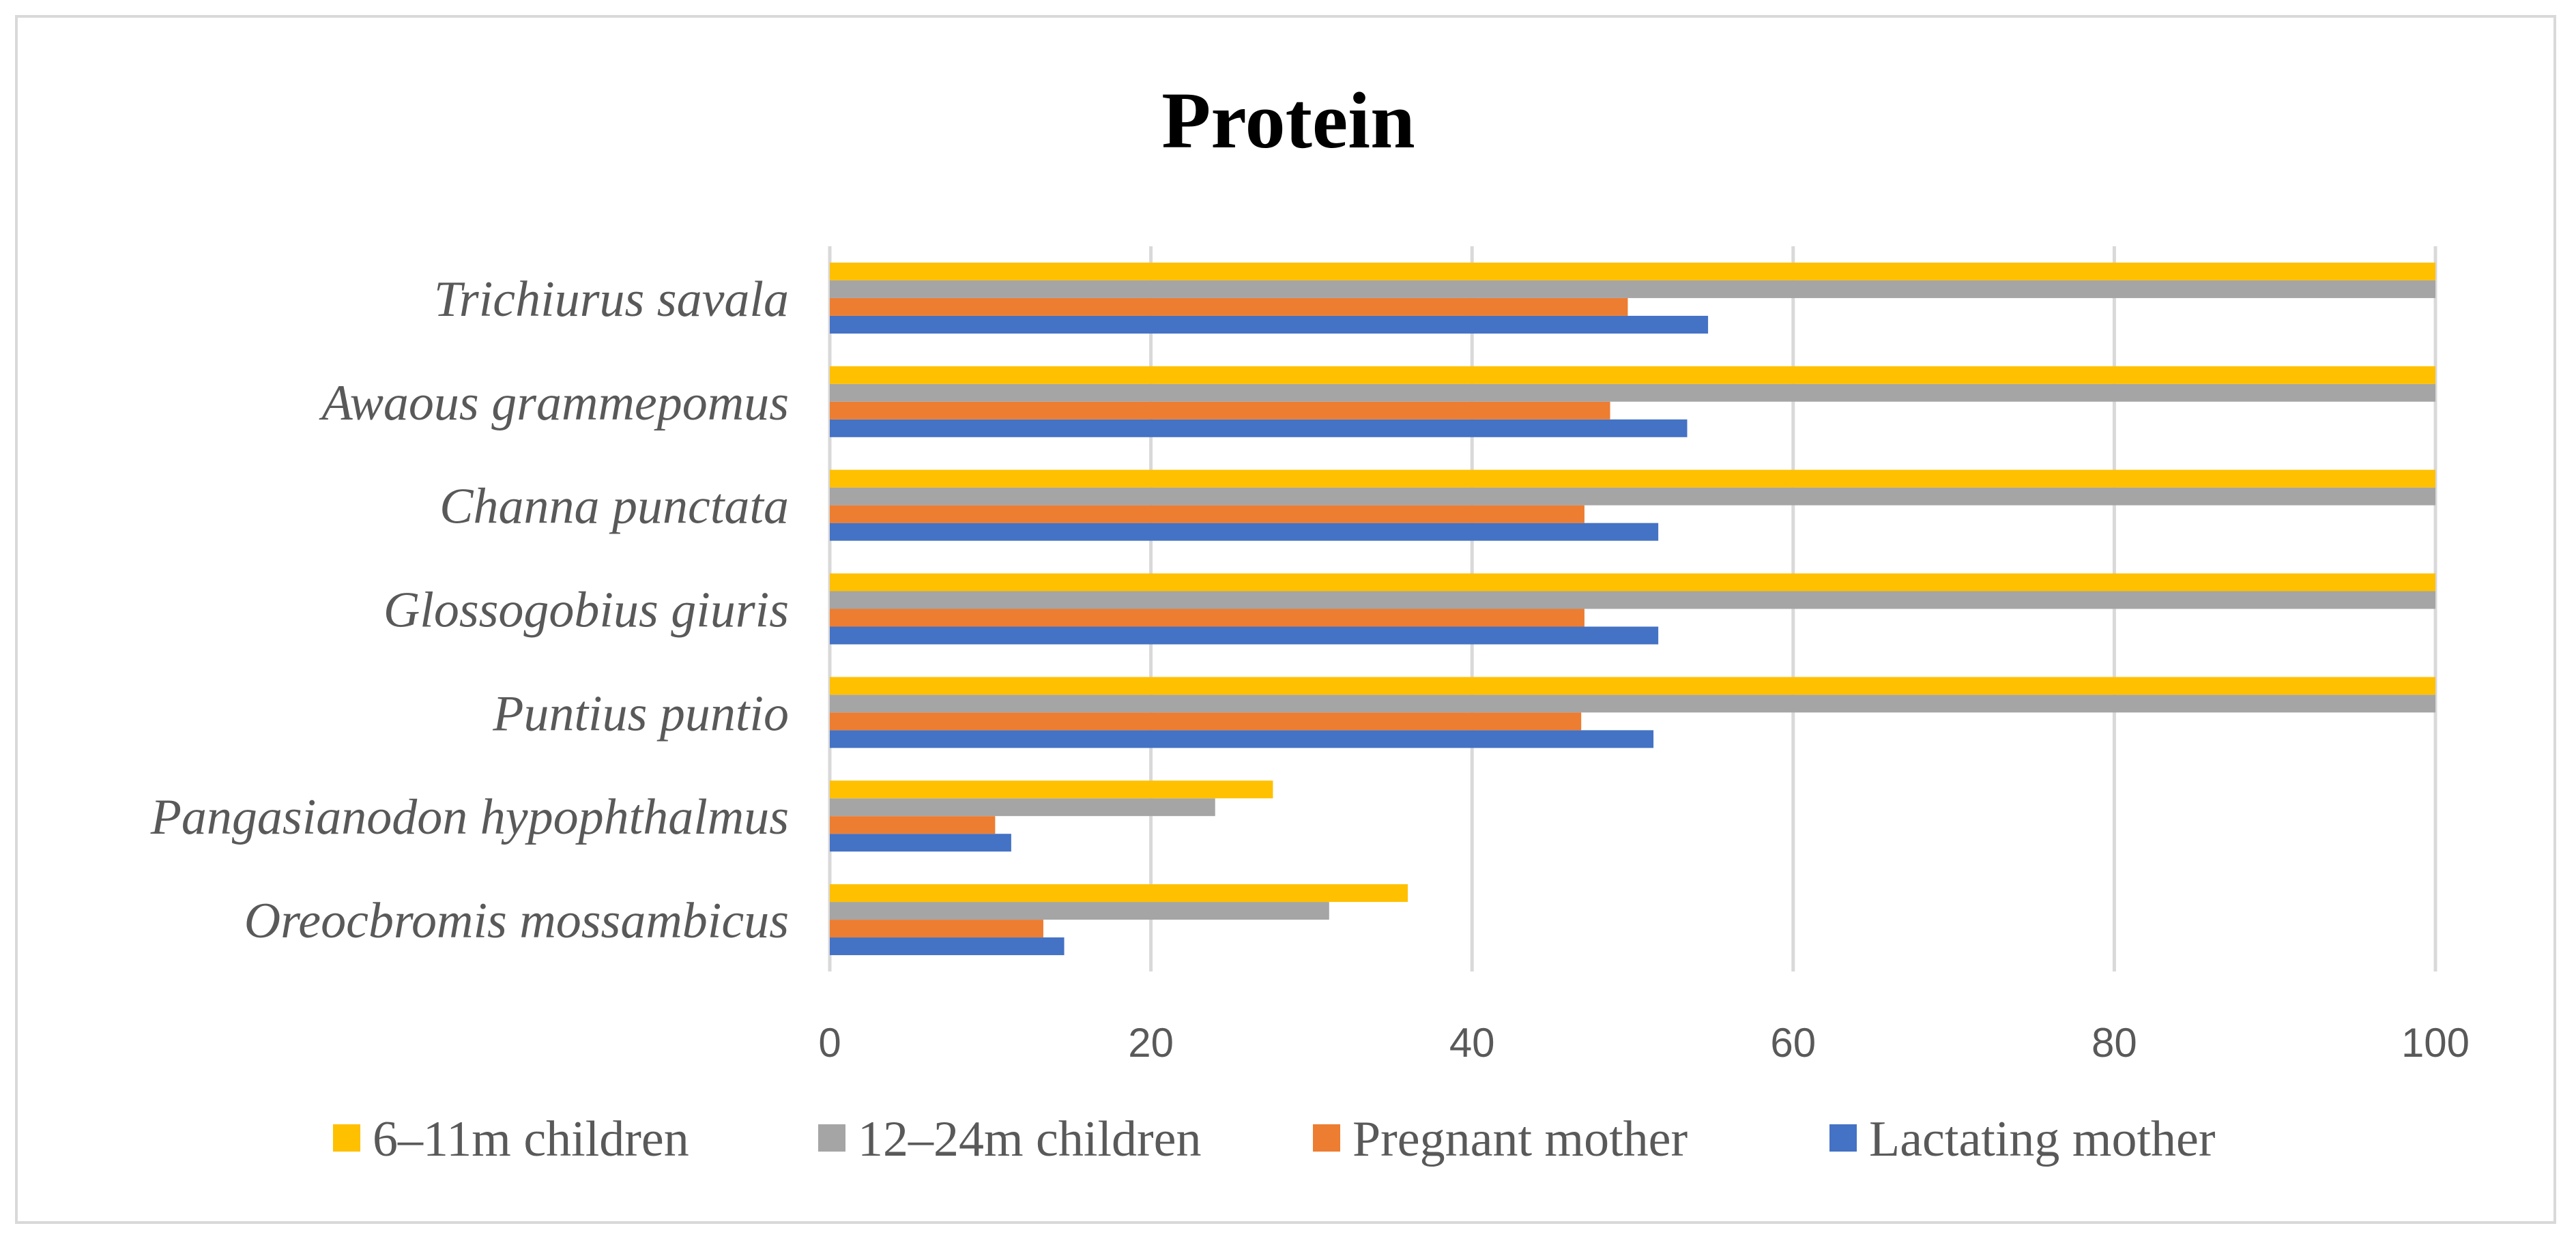  I want to click on category-label: Glossogobius giuris, so click(586, 611).